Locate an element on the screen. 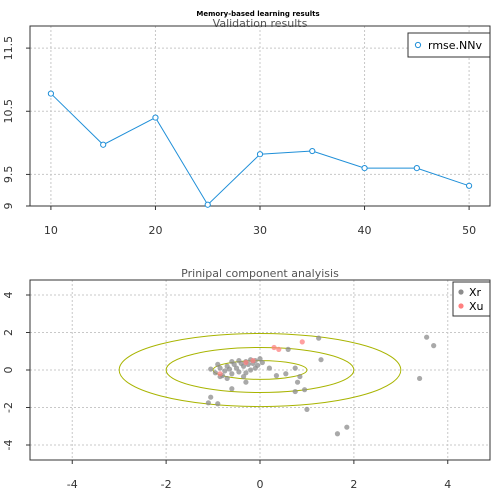 This screenshot has height=504, width=504. legend-label-xu: Xu is located at coordinates (476, 306).